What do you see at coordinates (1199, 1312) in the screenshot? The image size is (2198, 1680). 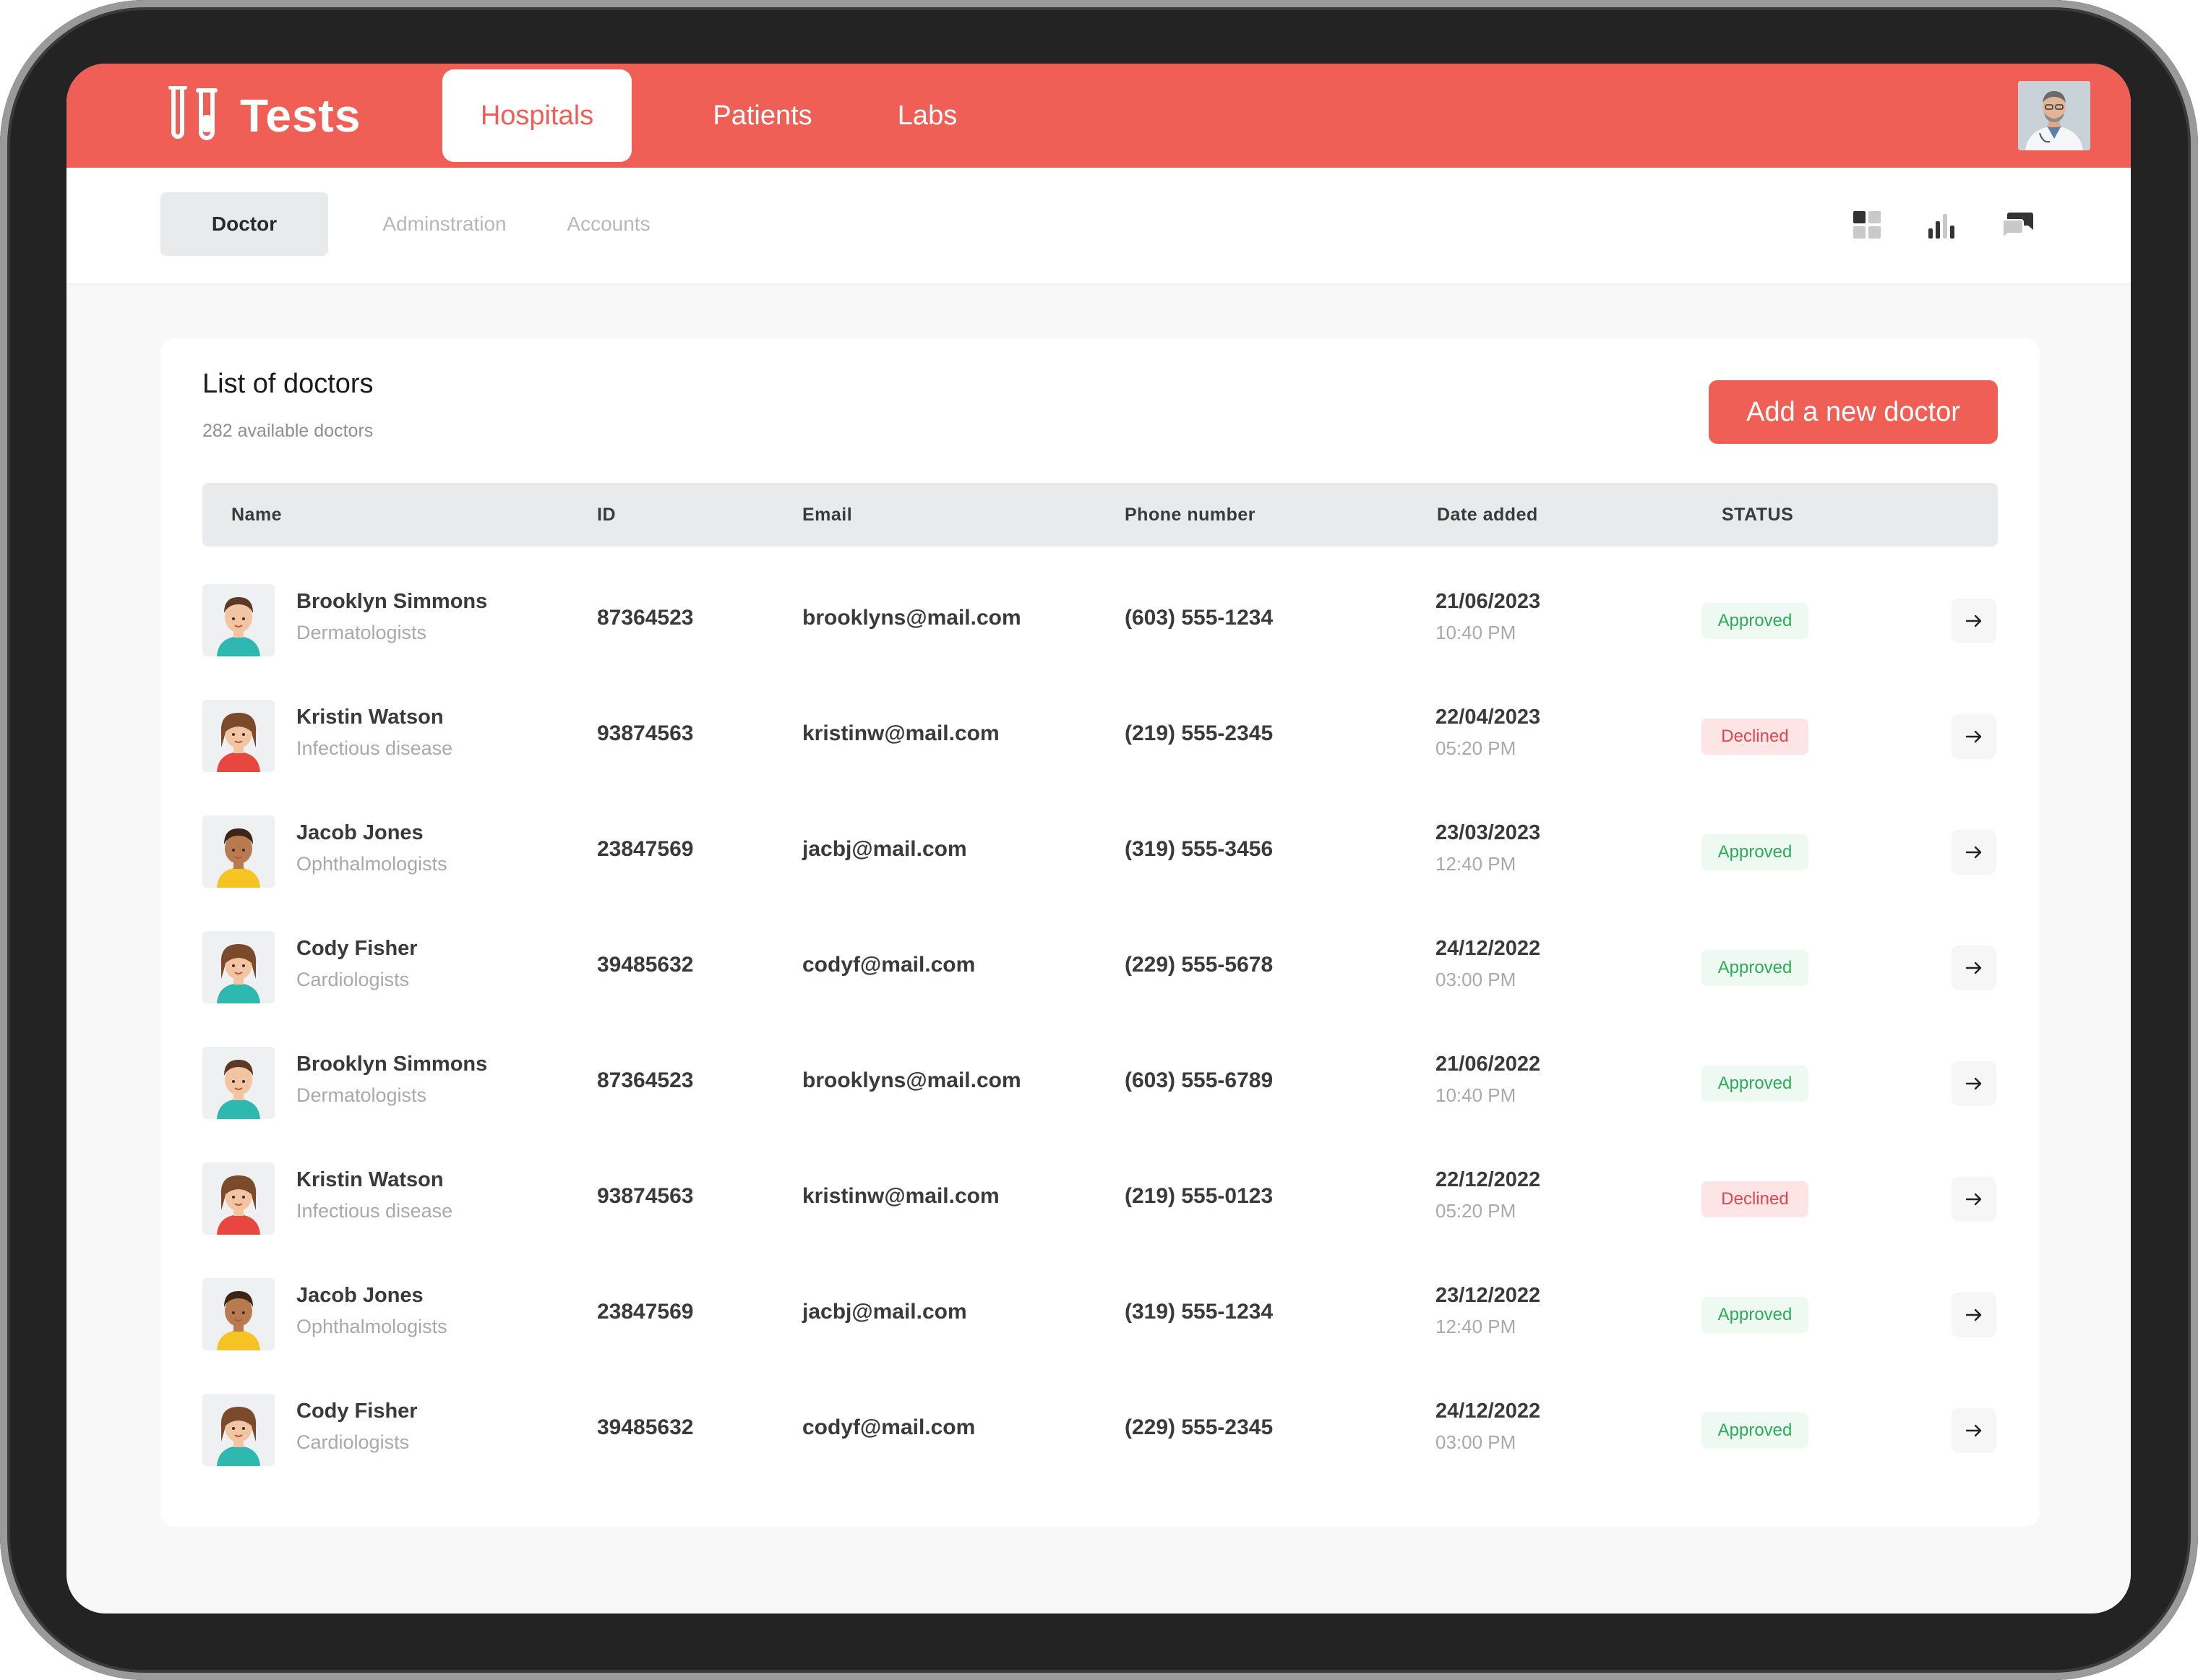 I see `doctor-phone: (319) 555-1234` at bounding box center [1199, 1312].